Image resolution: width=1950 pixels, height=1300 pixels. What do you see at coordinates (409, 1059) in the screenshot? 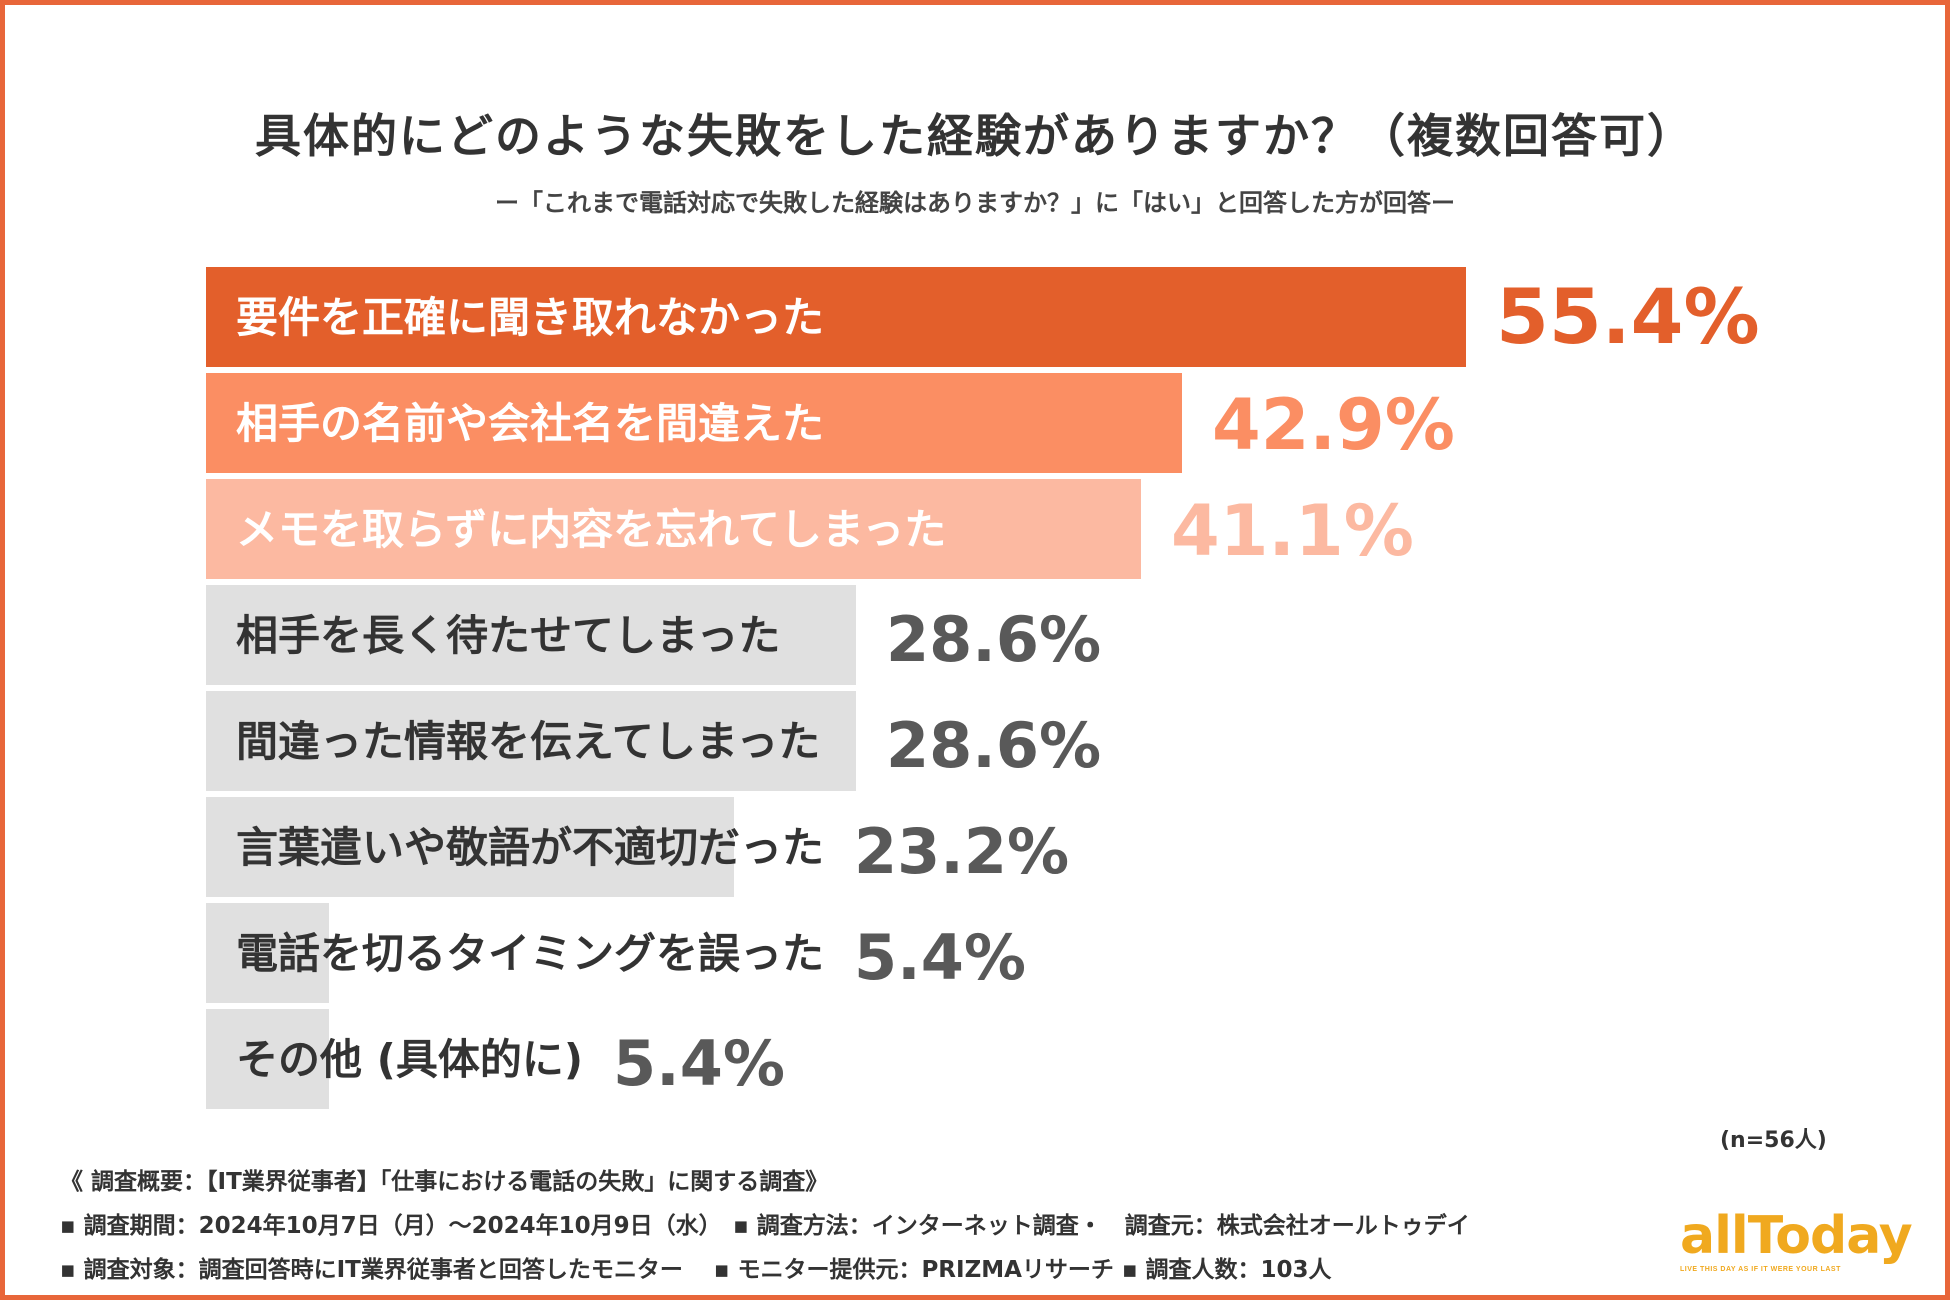
I see `bar-label-8: その他 (具体的に)` at bounding box center [409, 1059].